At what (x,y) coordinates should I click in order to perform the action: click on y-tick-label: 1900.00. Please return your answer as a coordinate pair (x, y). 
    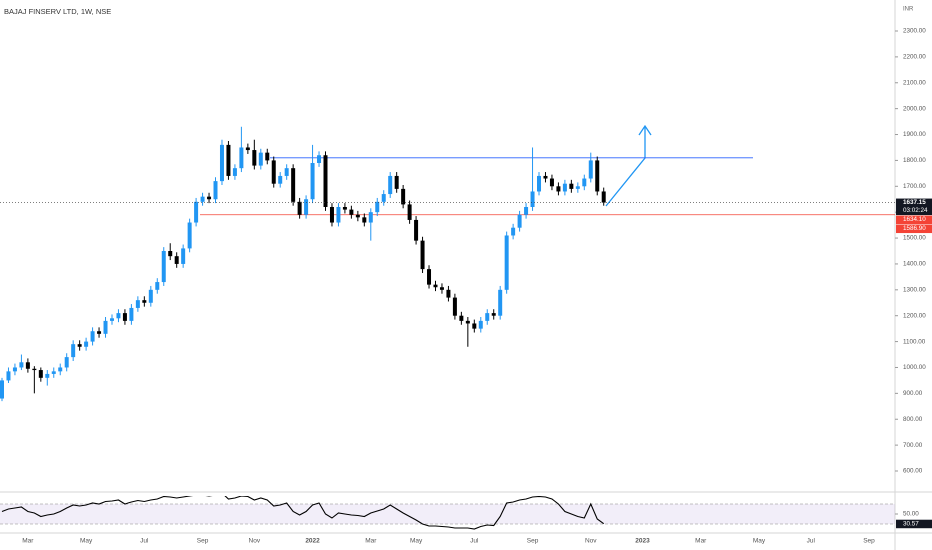
    Looking at the image, I should click on (914, 134).